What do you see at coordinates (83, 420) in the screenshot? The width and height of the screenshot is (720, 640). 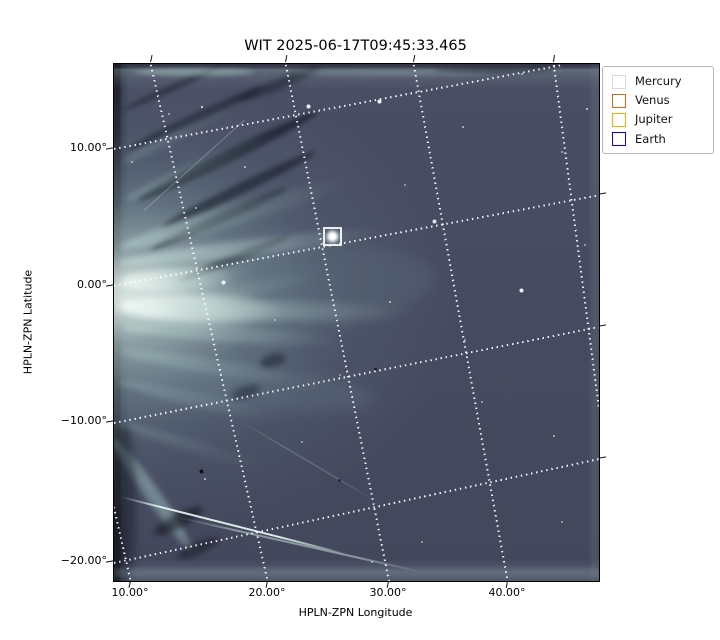 I see `y-tick-label: −10.00°` at bounding box center [83, 420].